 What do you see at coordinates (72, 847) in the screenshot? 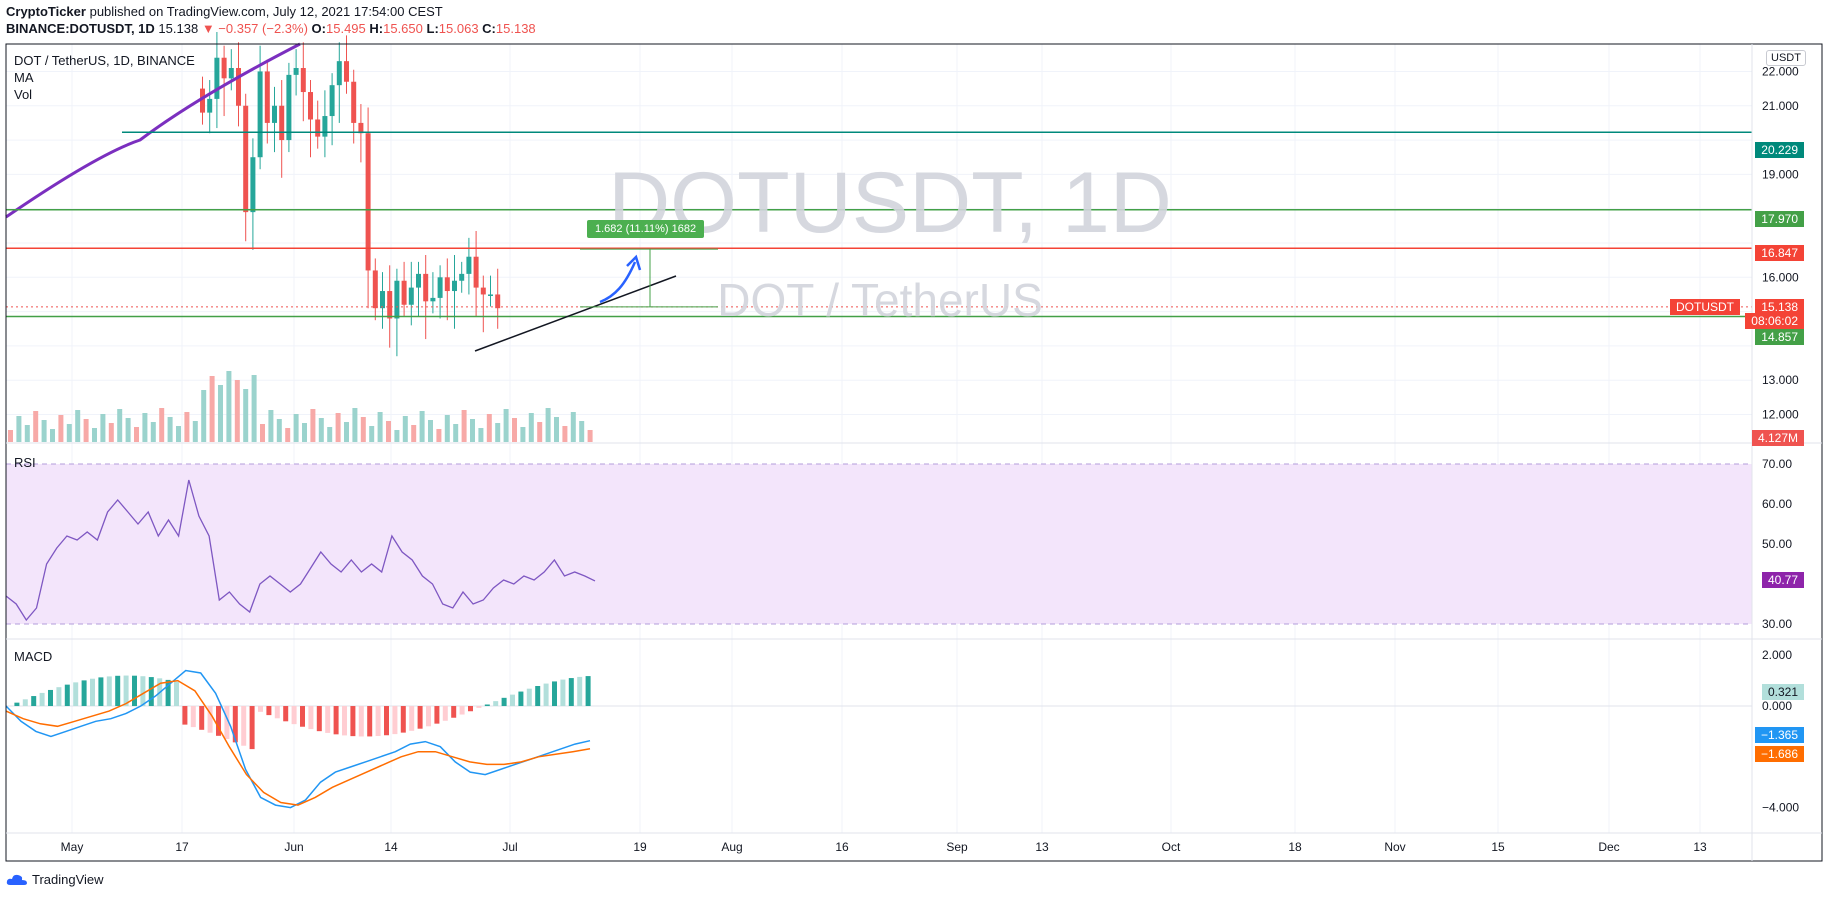
I see `x-tick-label: May` at bounding box center [72, 847].